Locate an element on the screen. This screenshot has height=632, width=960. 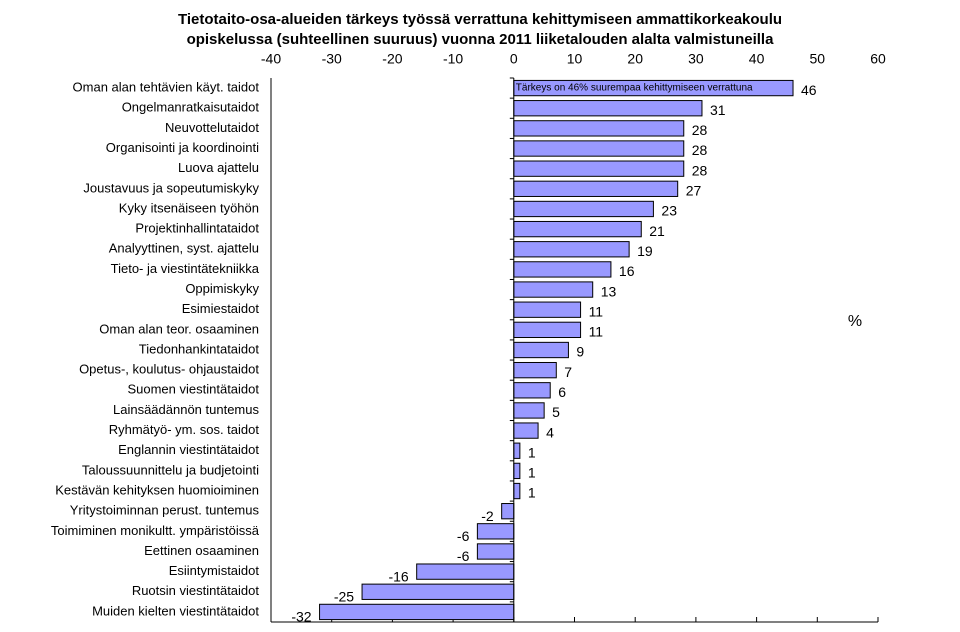
y-tick-label: Ryhmätyö- ym. sos. taidot is located at coordinates (184, 429).